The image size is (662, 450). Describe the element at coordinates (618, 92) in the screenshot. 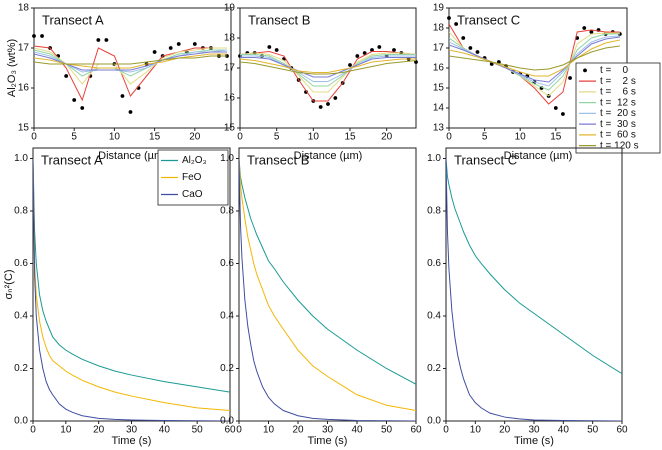

I see `legend-label: t = 6 s` at that location.